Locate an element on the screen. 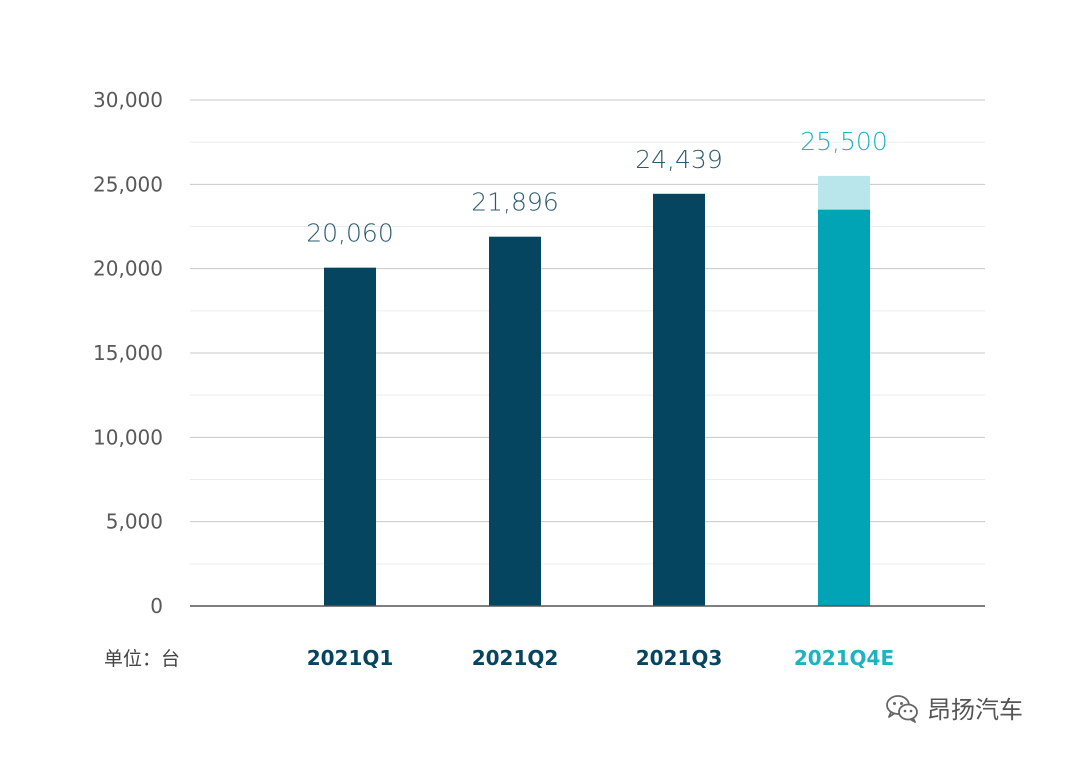  value-label: 21,896 is located at coordinates (514, 202).